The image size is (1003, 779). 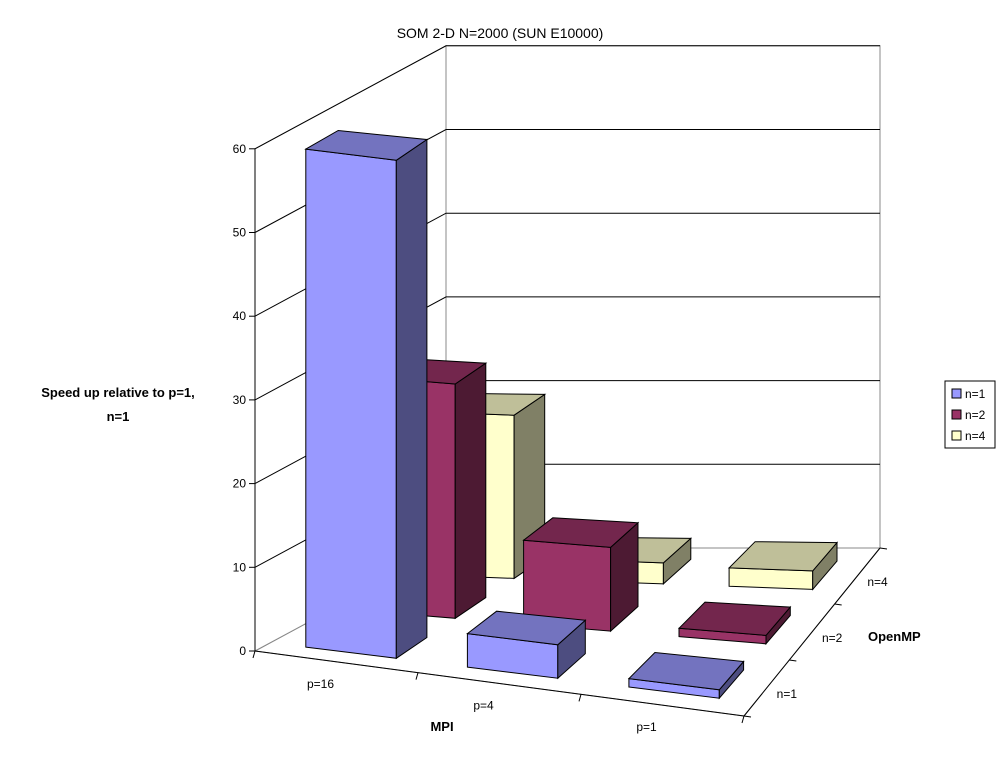 What do you see at coordinates (118, 392) in the screenshot?
I see `z-axis-title-line1: Speed up relative to p=1,` at bounding box center [118, 392].